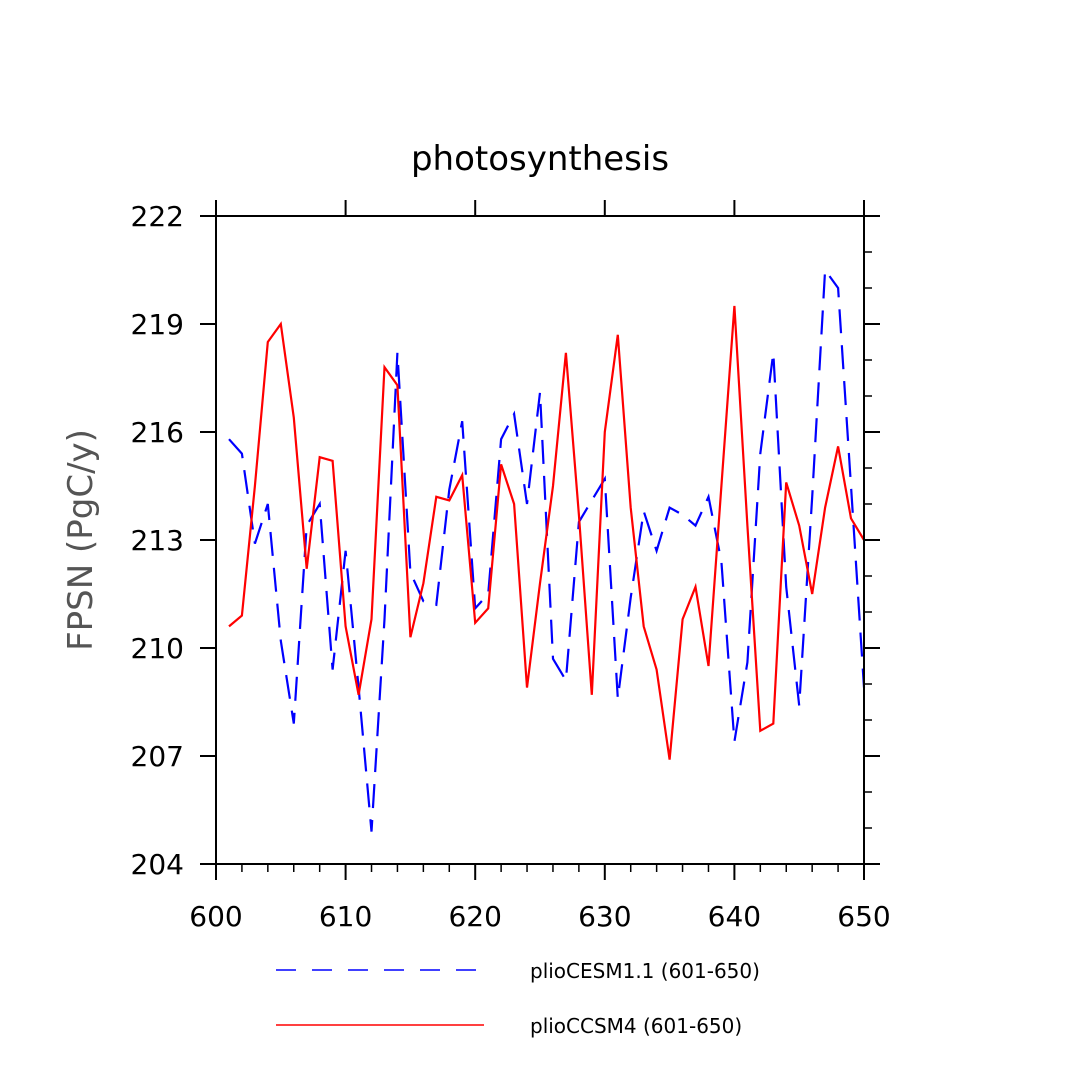  Describe the element at coordinates (157, 216) in the screenshot. I see `y-tick-label: 222` at that location.